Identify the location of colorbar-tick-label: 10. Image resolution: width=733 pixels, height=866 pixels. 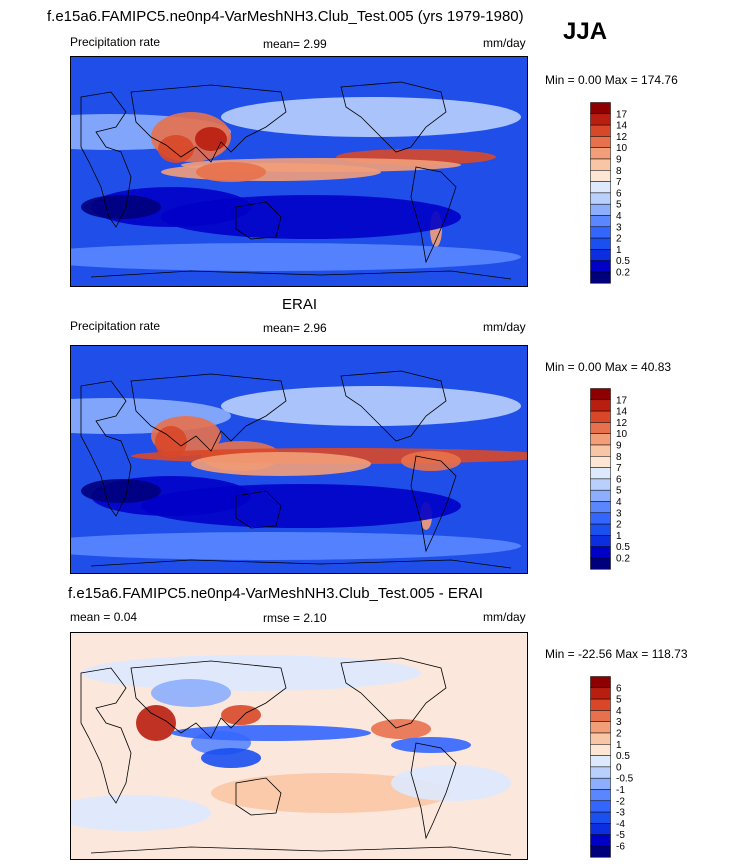
(622, 148).